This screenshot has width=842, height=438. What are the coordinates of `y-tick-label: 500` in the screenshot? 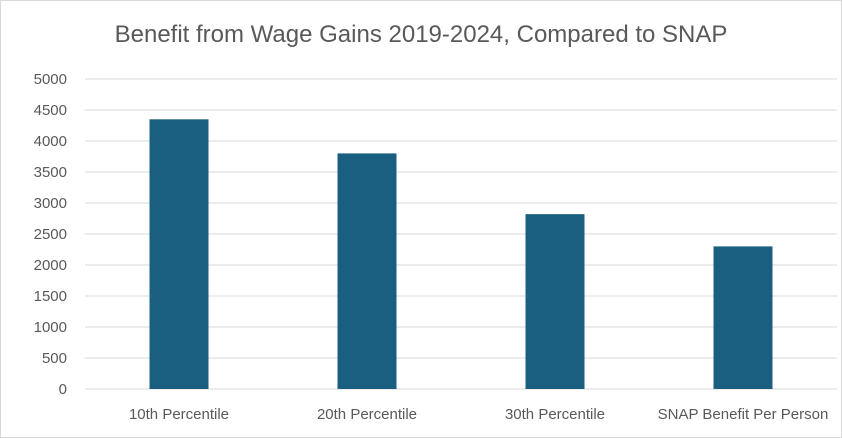 It's located at (54, 358).